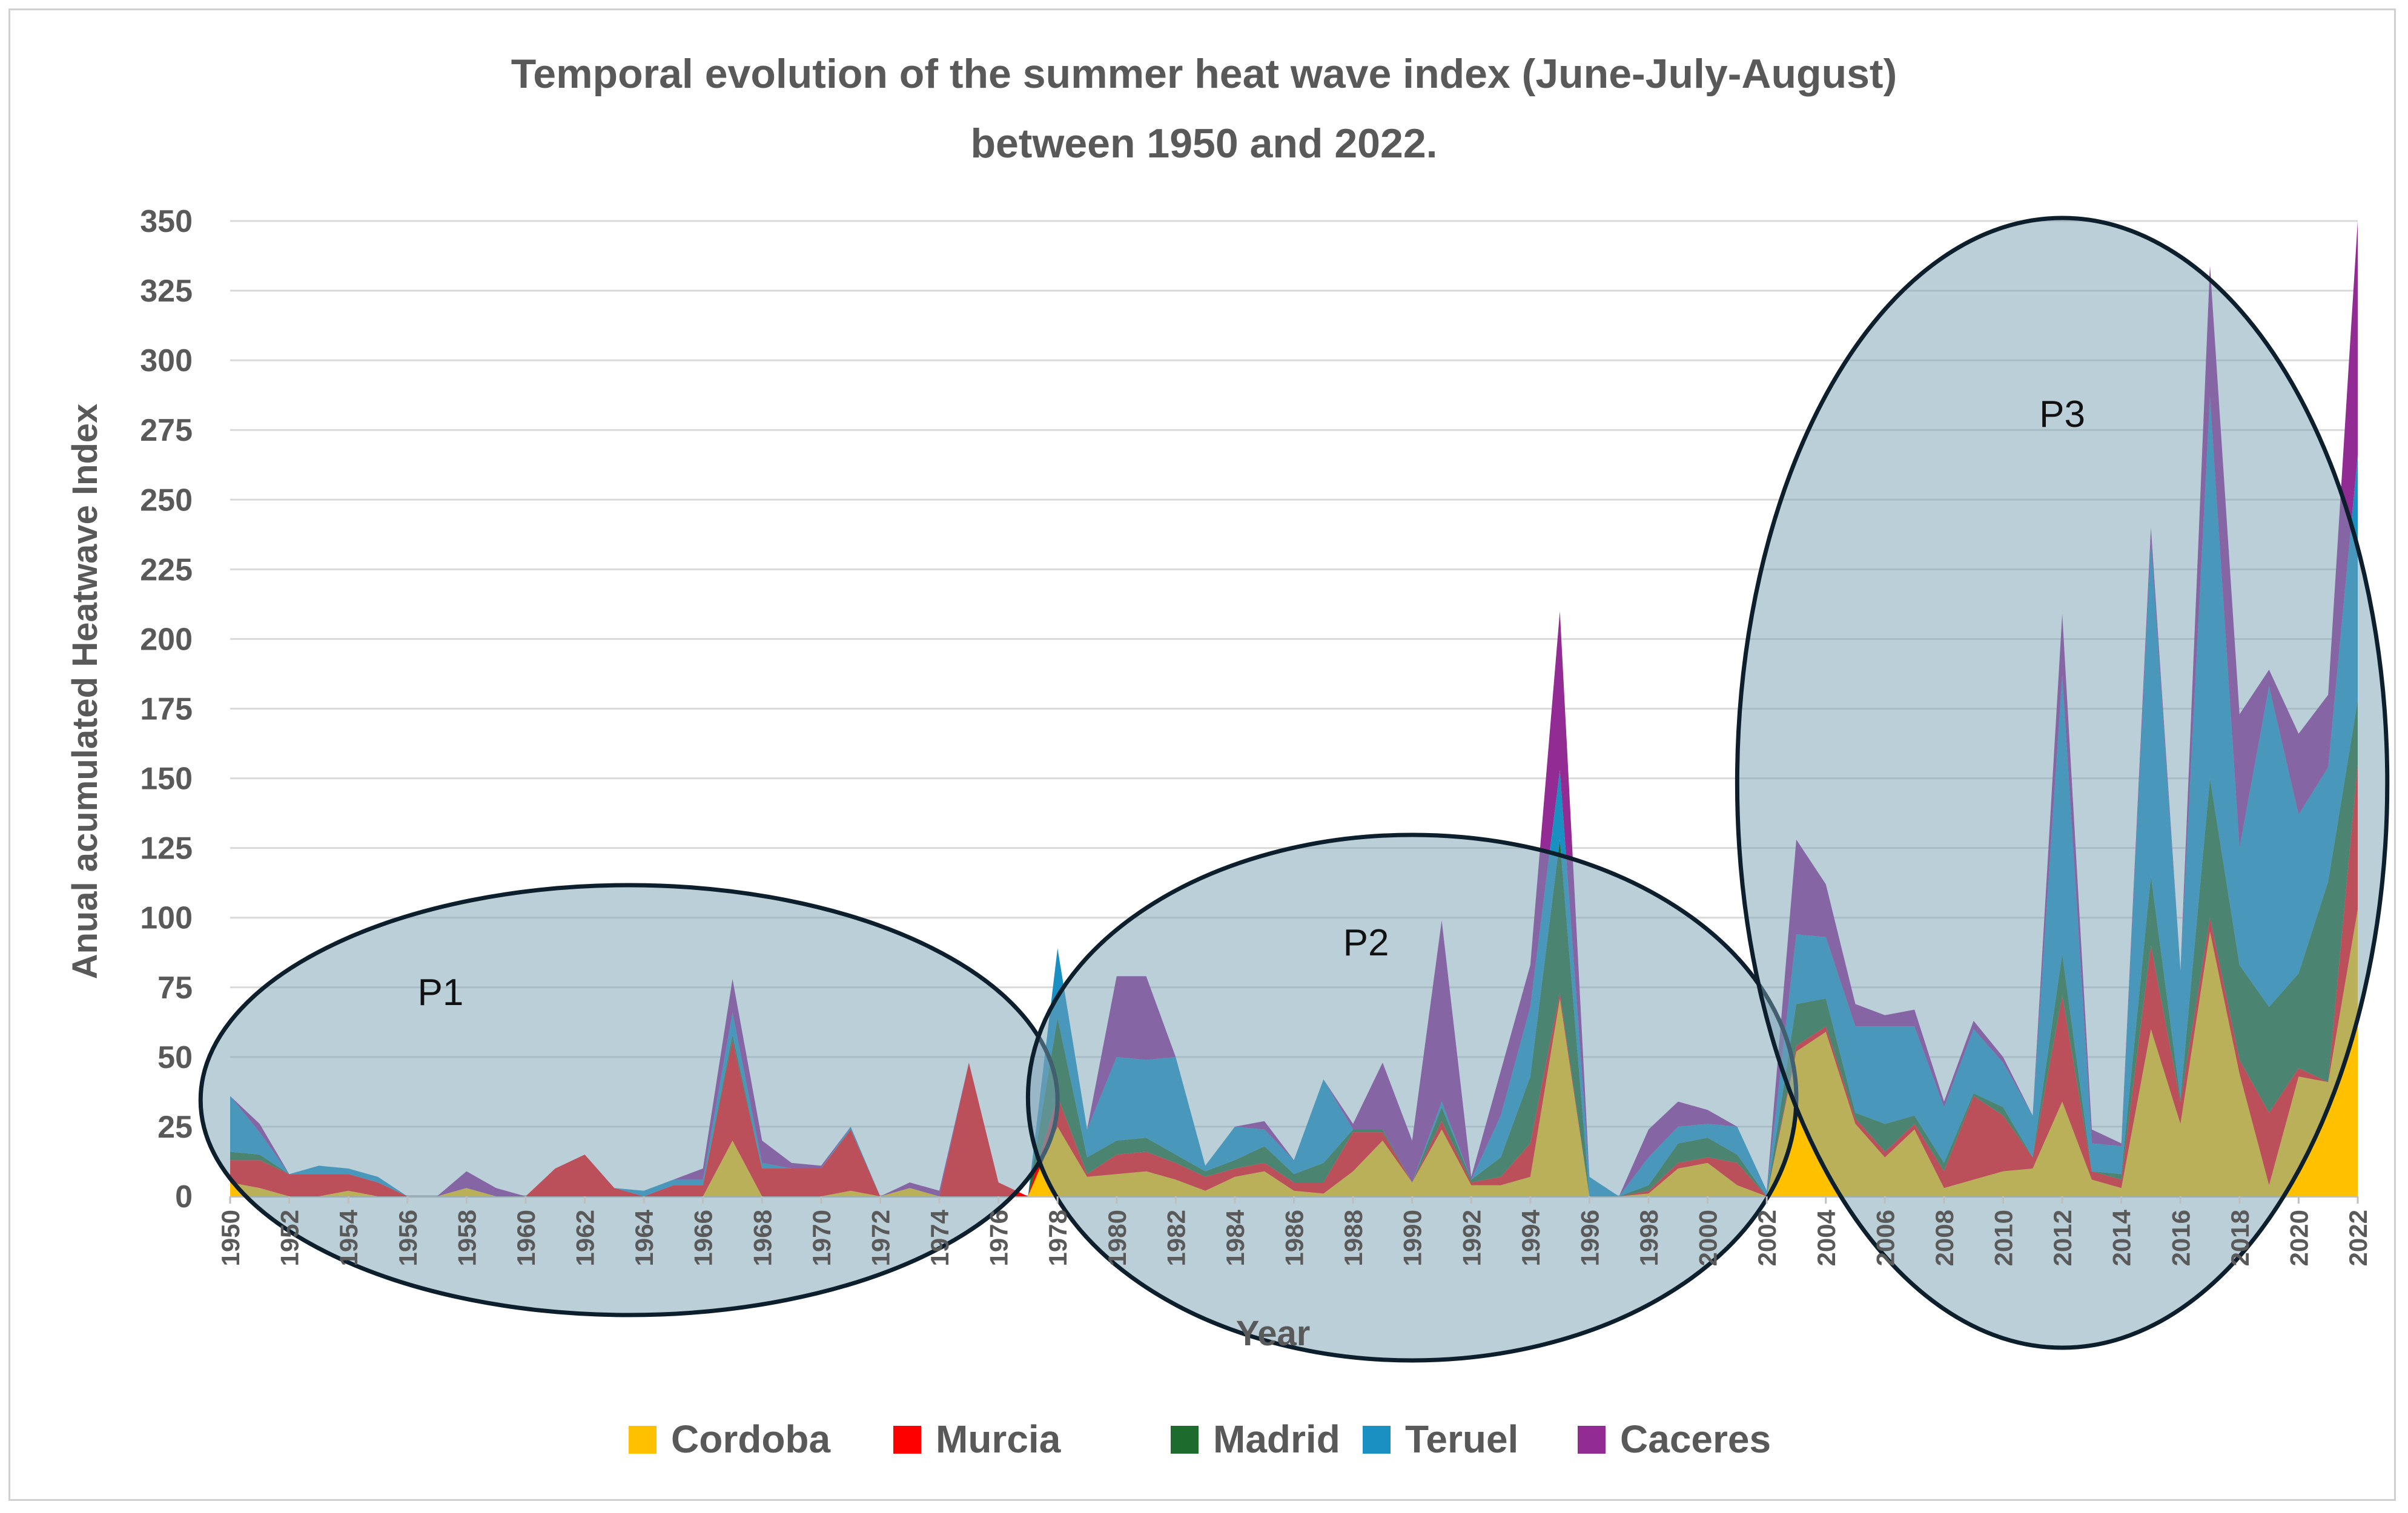  Describe the element at coordinates (166, 779) in the screenshot. I see `y-tick-label: 150` at that location.